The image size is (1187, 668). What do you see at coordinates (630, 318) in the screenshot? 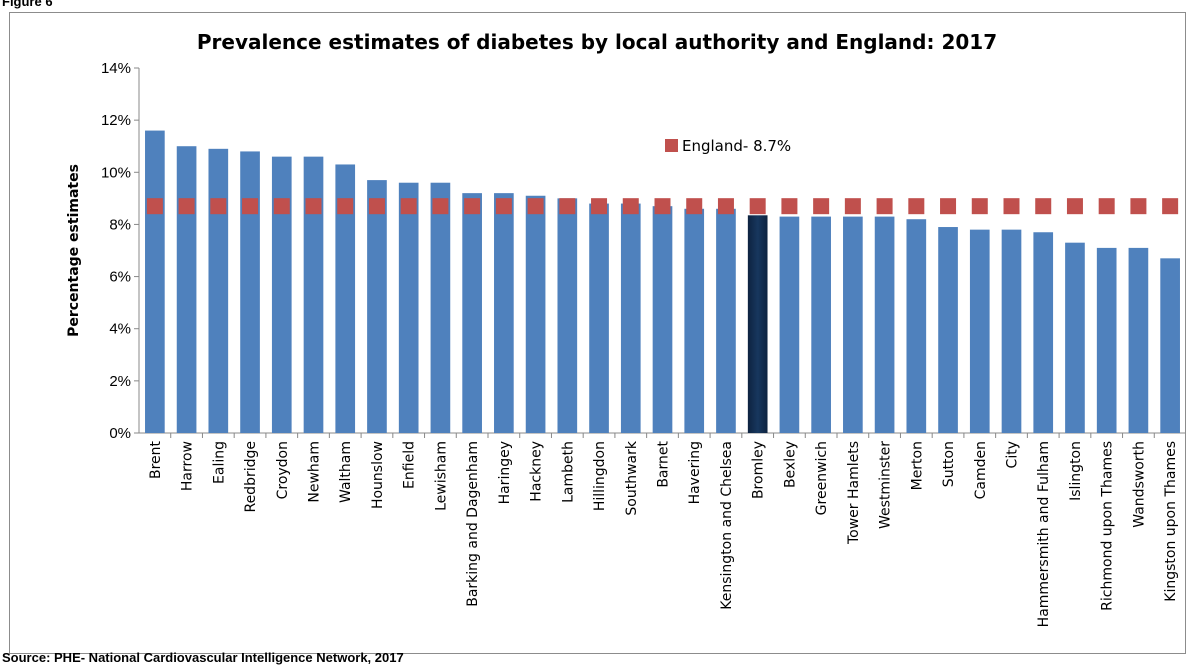
I see `bar-southwark` at bounding box center [630, 318].